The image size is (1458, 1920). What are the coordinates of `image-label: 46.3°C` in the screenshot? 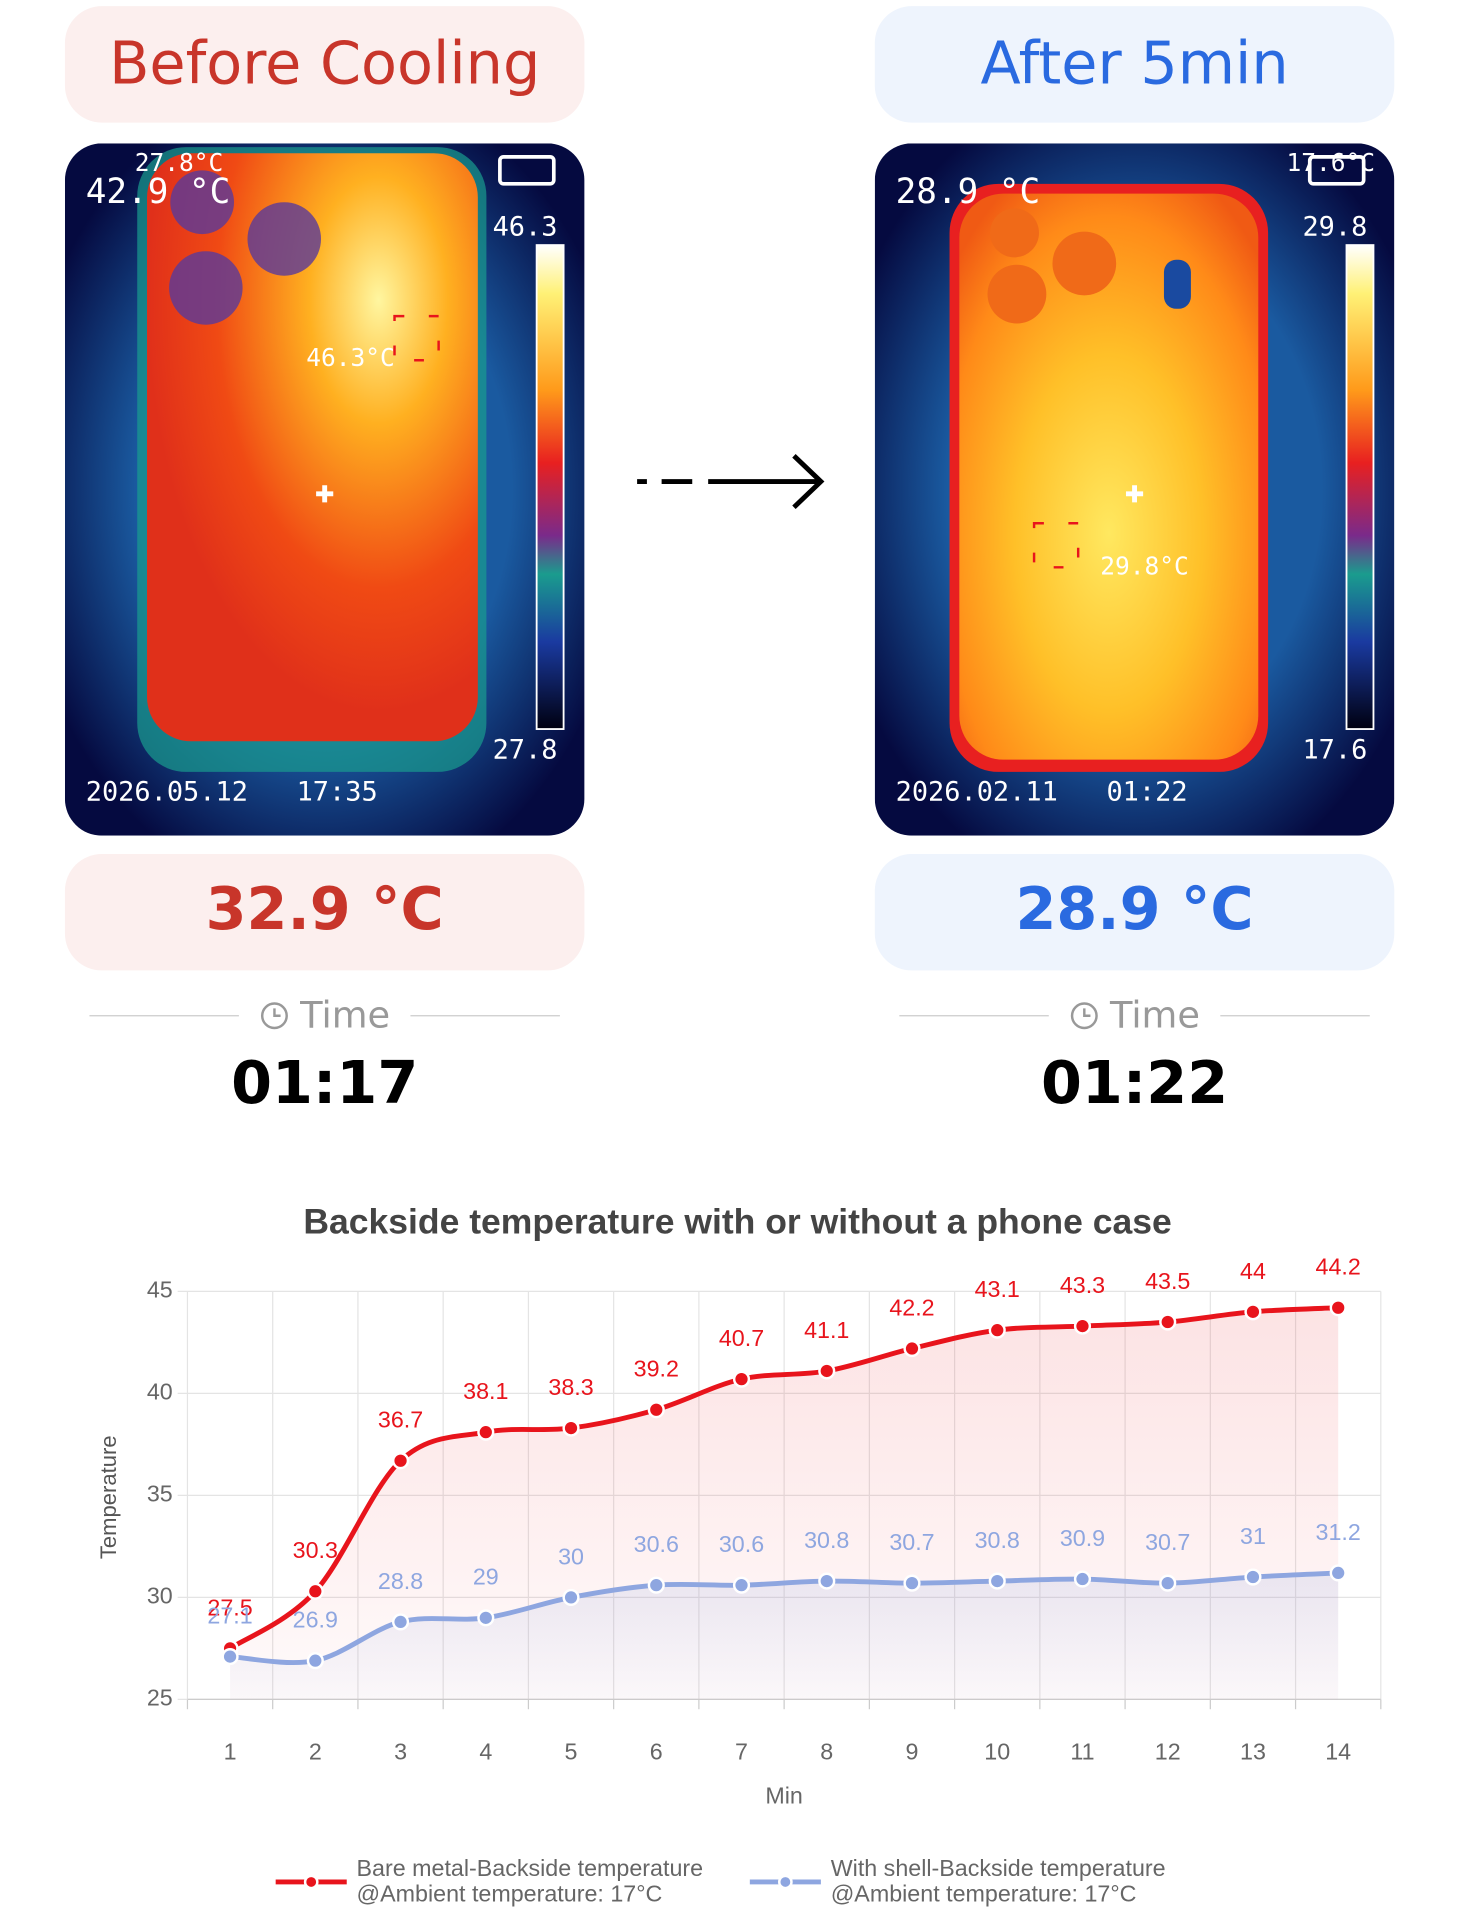 It's located at (350, 357).